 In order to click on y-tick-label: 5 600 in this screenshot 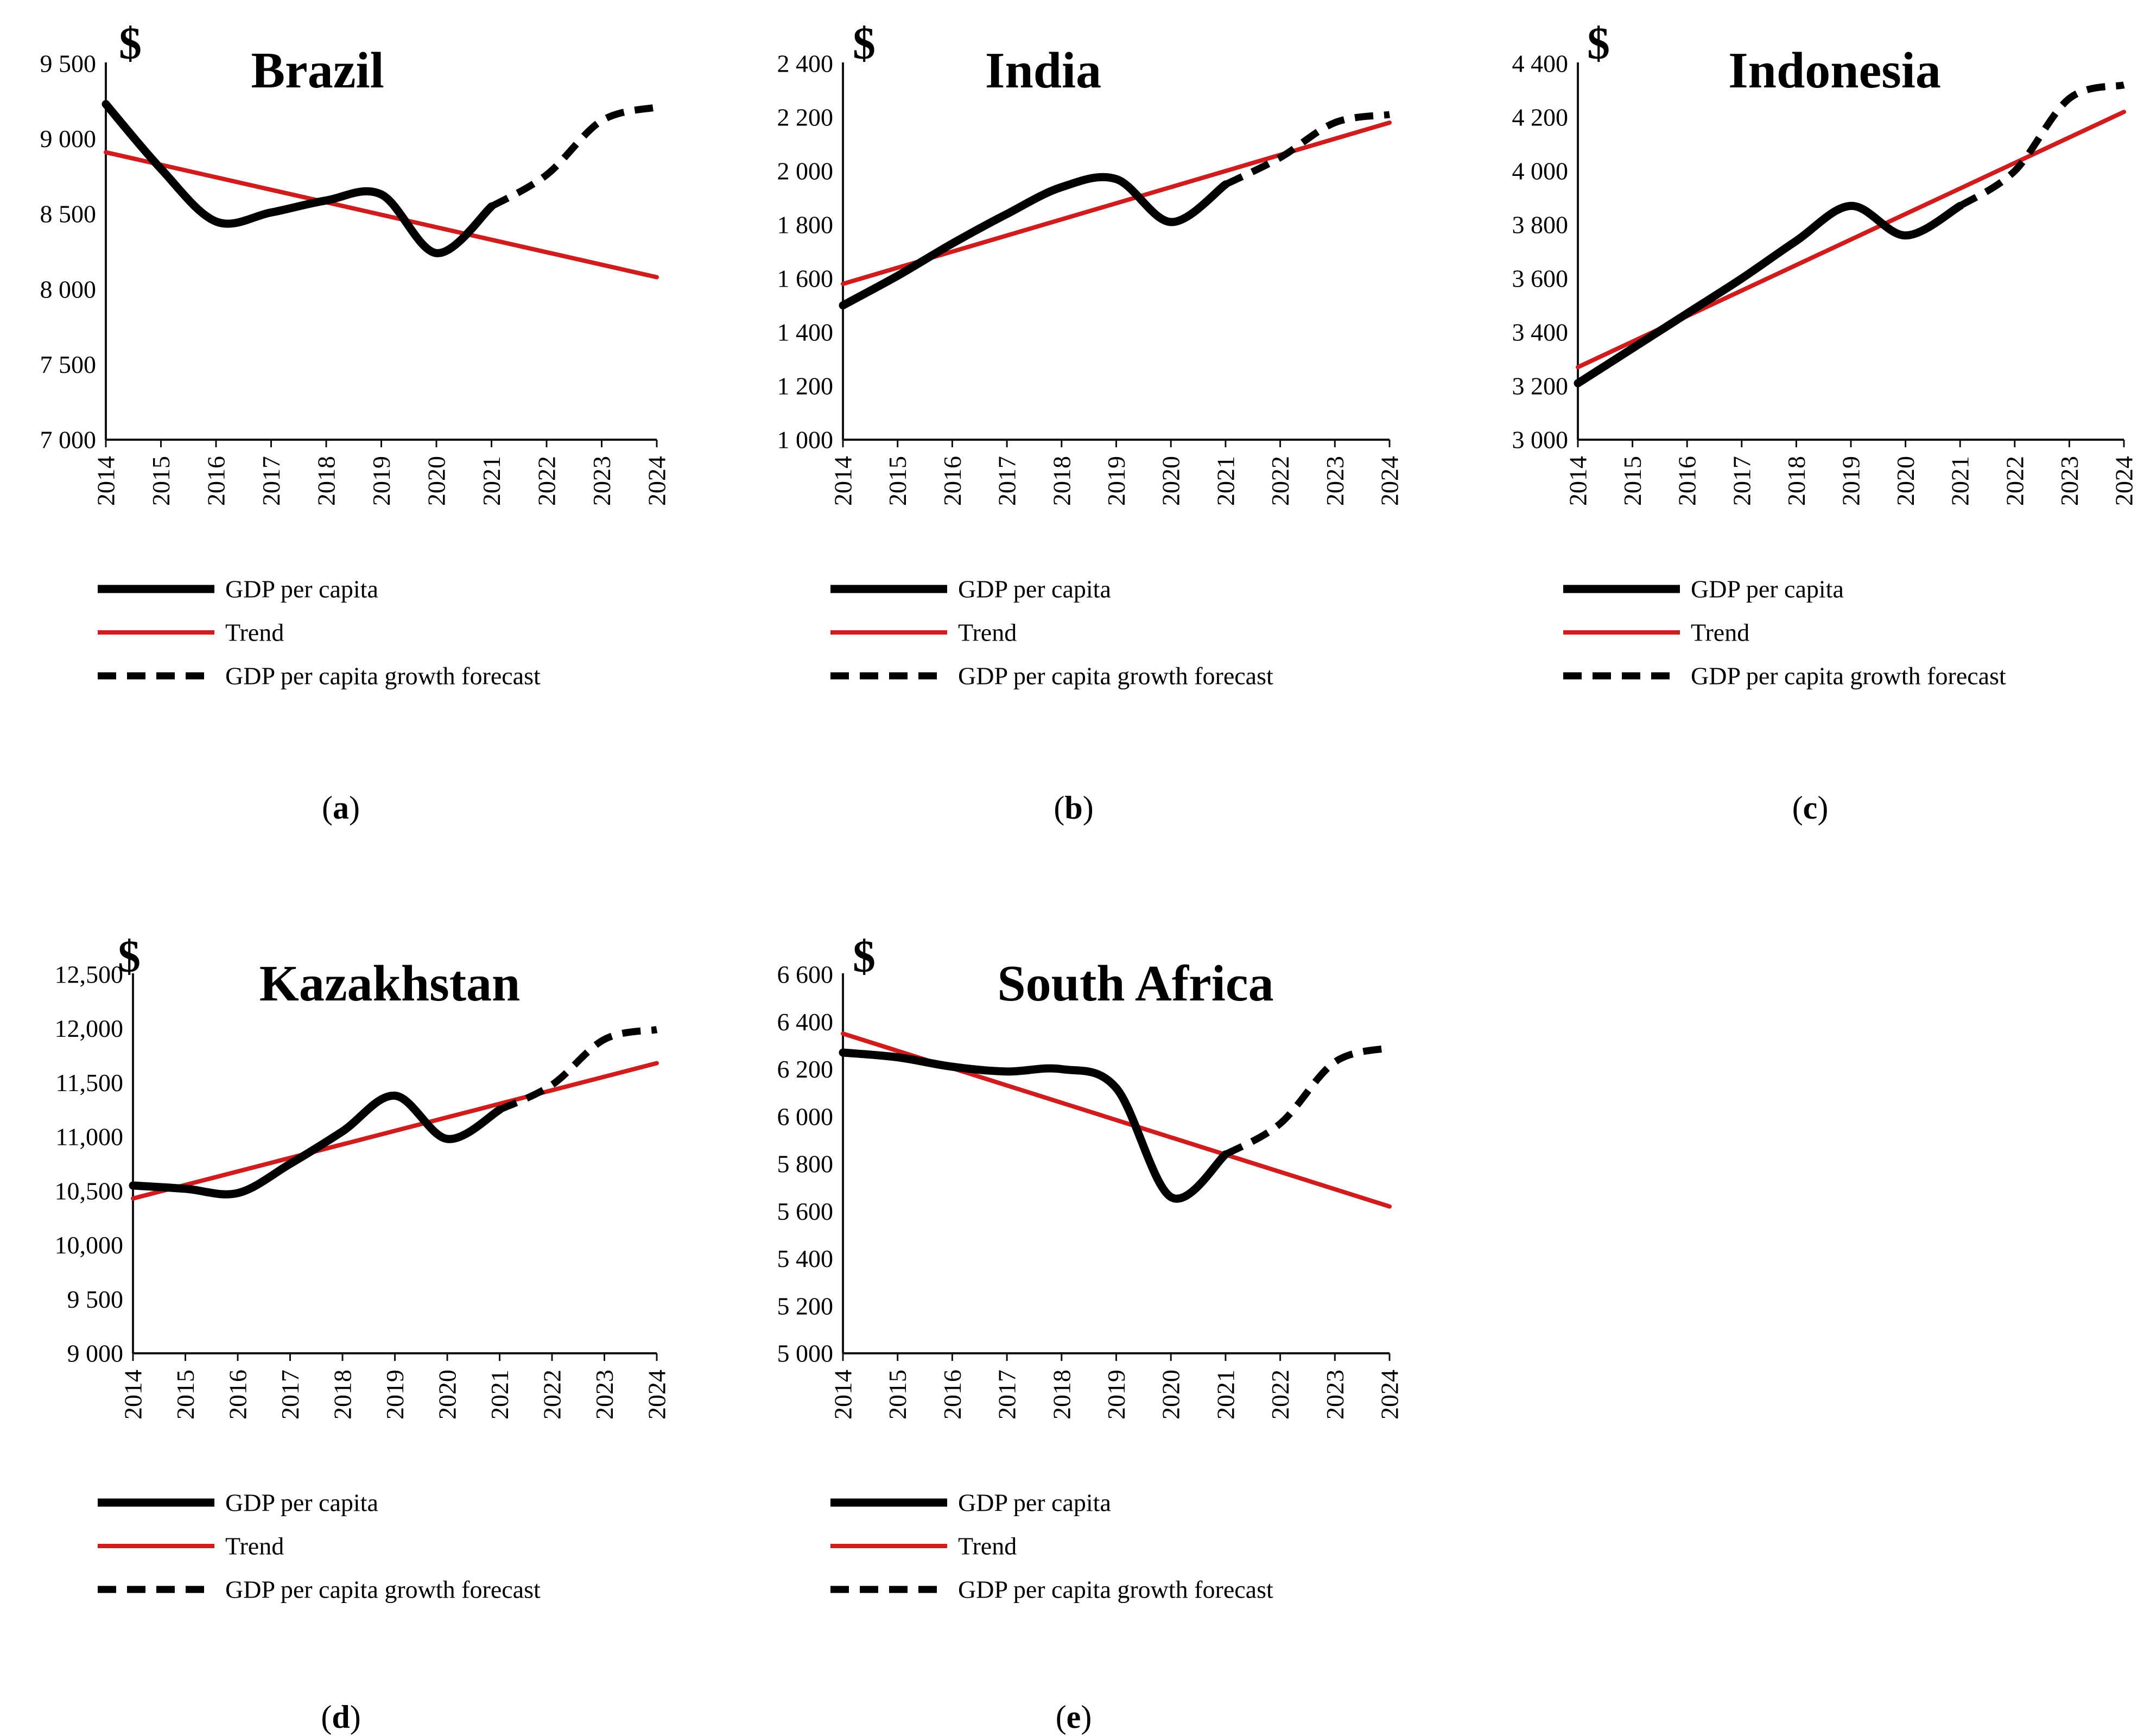, I will do `click(805, 1212)`.